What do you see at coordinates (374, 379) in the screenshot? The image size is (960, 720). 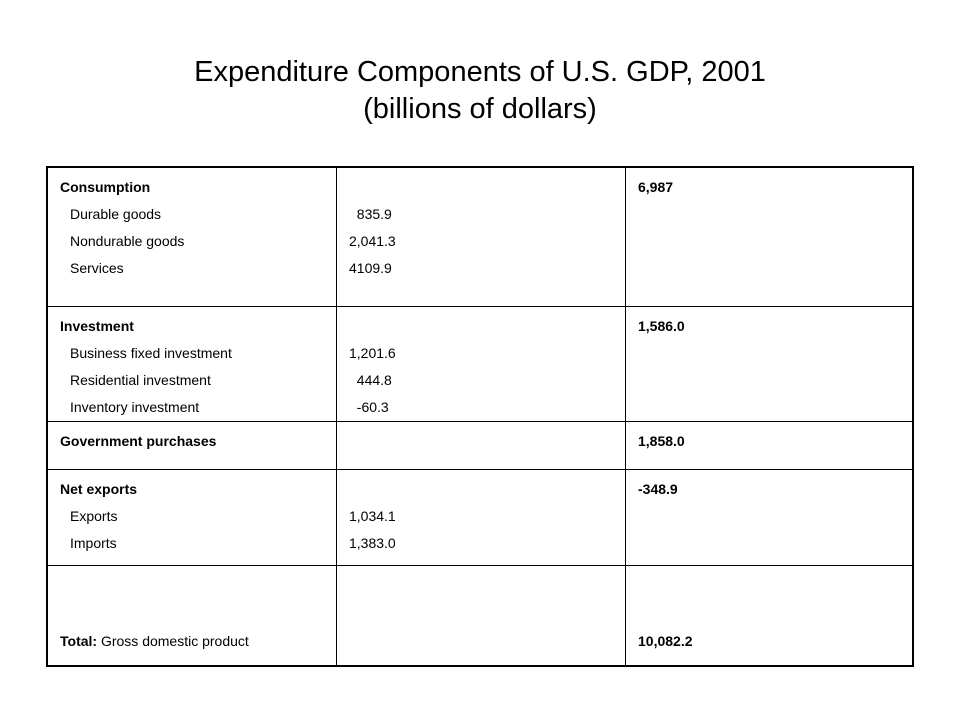 I see `component-value: 444.8` at bounding box center [374, 379].